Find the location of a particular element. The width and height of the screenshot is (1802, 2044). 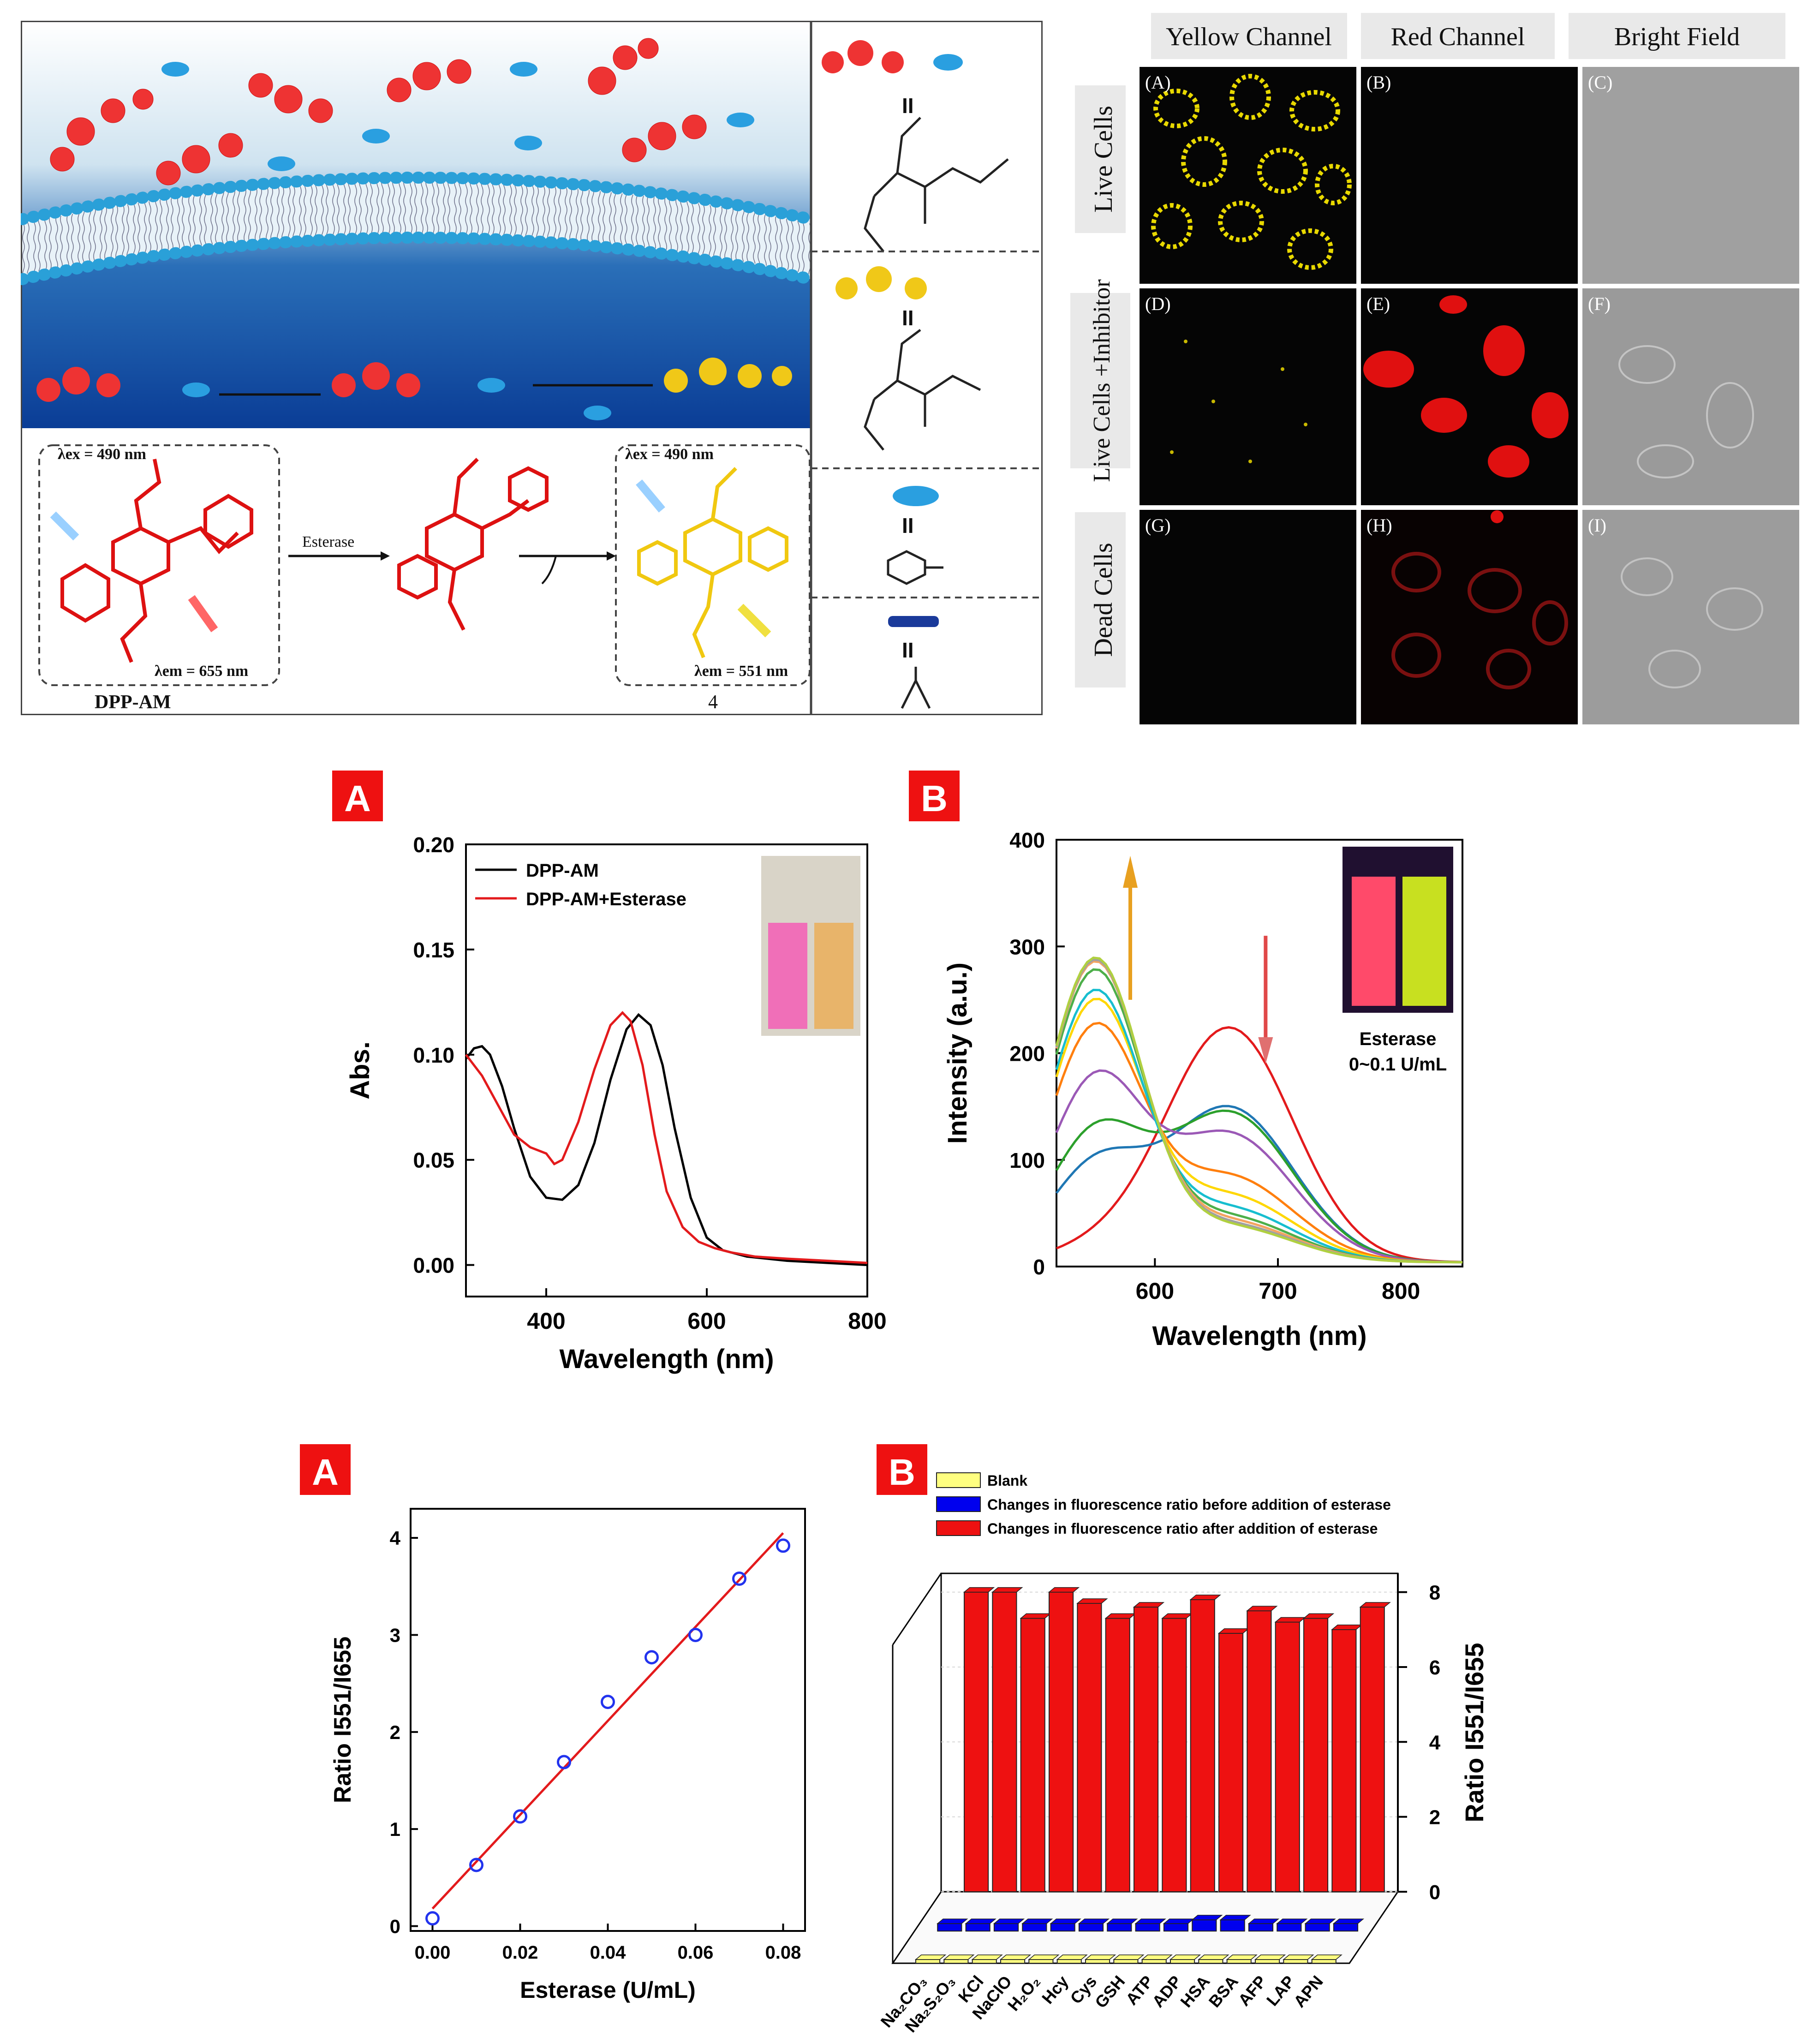

probe-name-label: DPP-AM is located at coordinates (133, 702).